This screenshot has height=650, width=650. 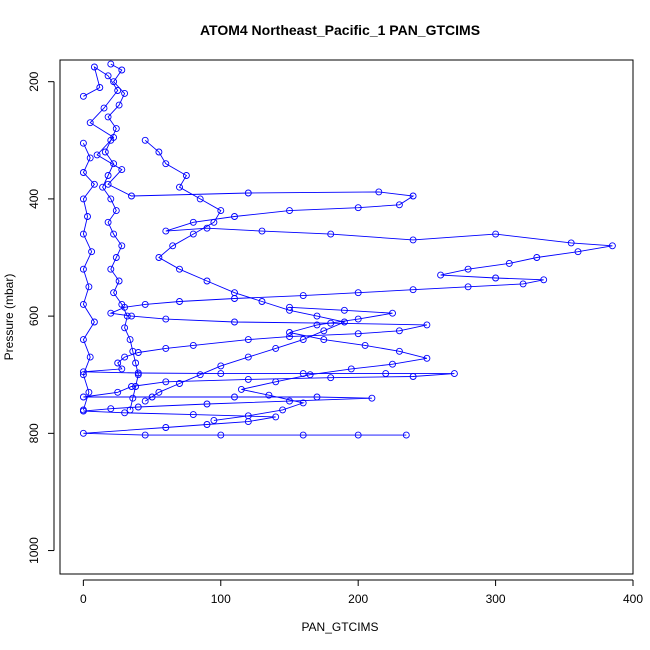 What do you see at coordinates (9, 317) in the screenshot?
I see `y-axis-label: Pressure (mbar)` at bounding box center [9, 317].